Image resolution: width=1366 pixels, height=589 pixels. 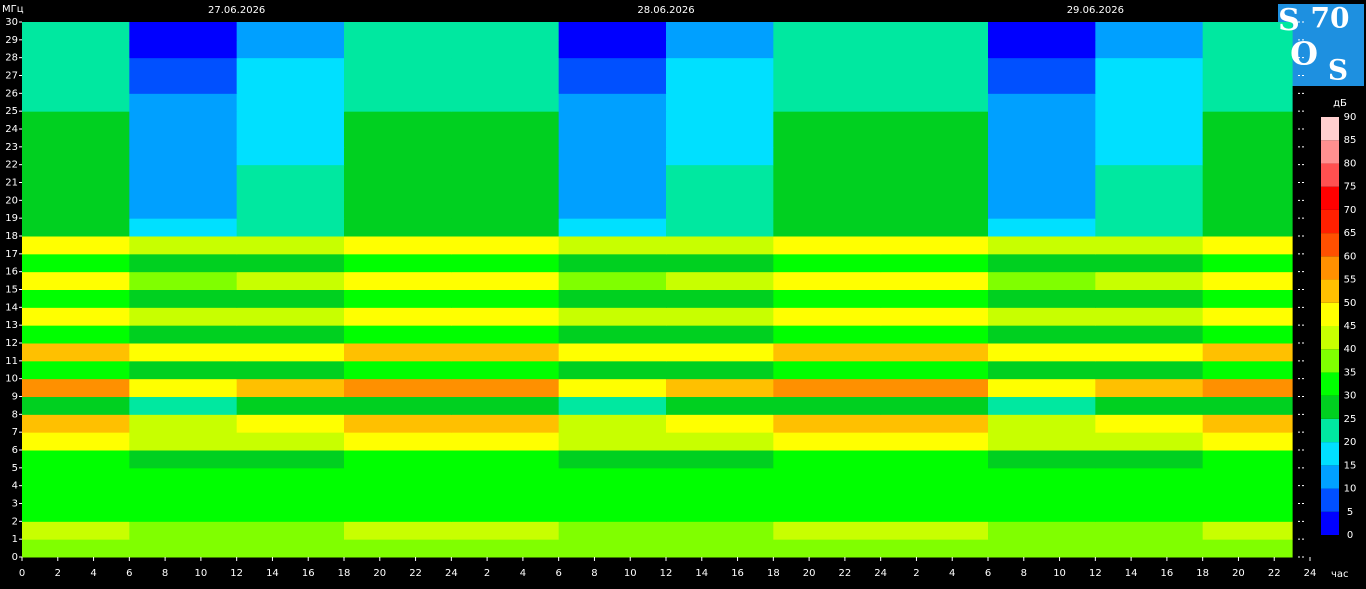 I want to click on colorbar-tick-label: 80, so click(x=1350, y=163).